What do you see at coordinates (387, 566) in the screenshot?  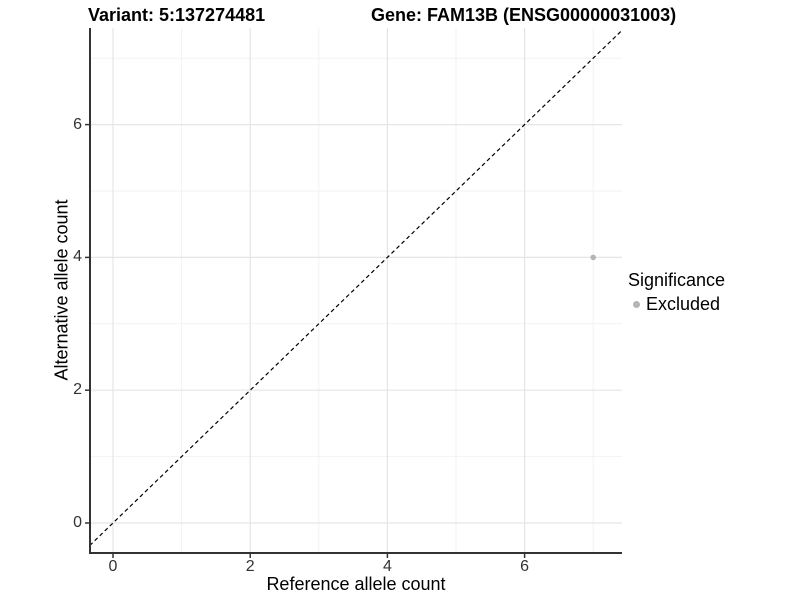 I see `x-tick-label: 4` at bounding box center [387, 566].